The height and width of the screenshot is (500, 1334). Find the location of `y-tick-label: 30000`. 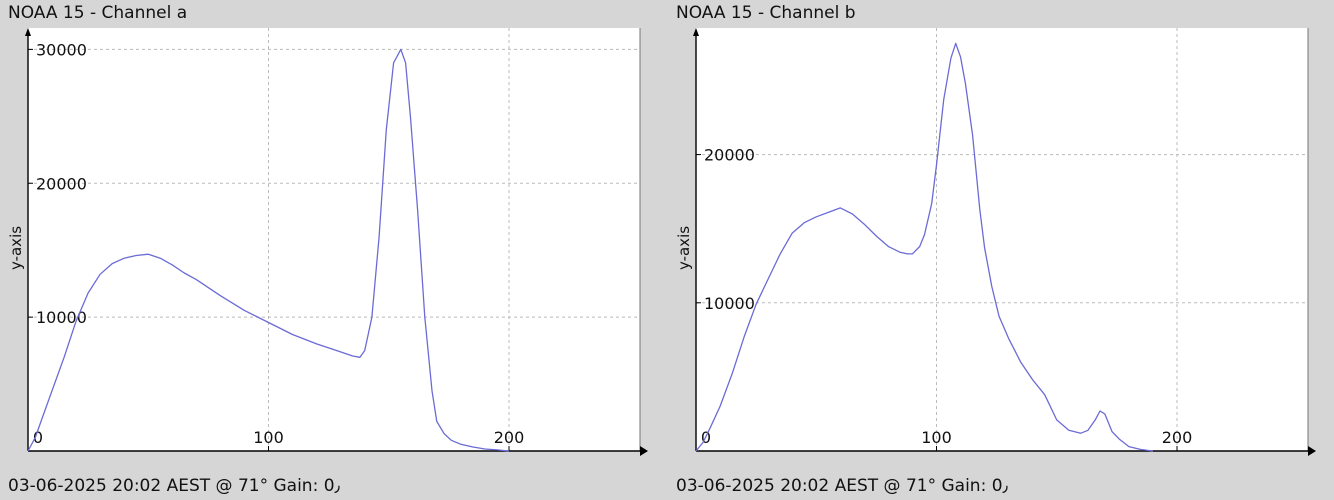

y-tick-label: 30000 is located at coordinates (61, 49).